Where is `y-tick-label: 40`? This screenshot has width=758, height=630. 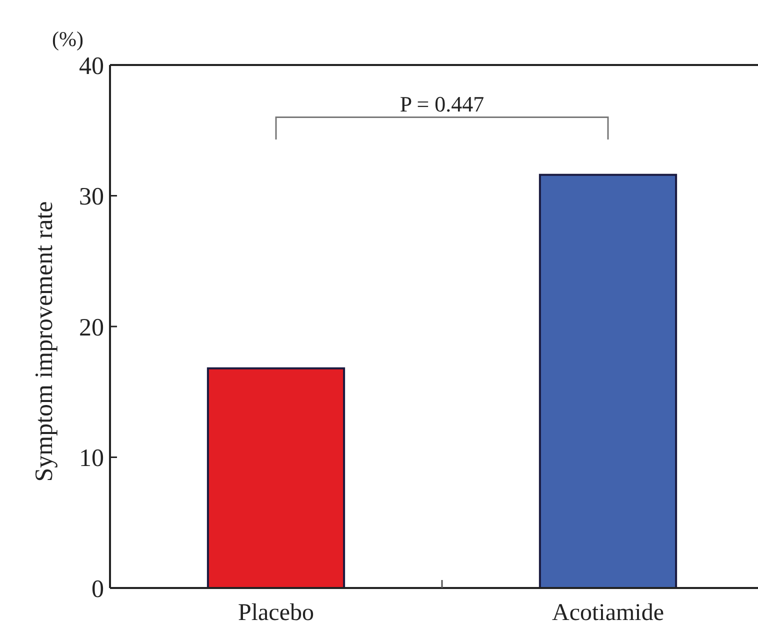
y-tick-label: 40 is located at coordinates (91, 66).